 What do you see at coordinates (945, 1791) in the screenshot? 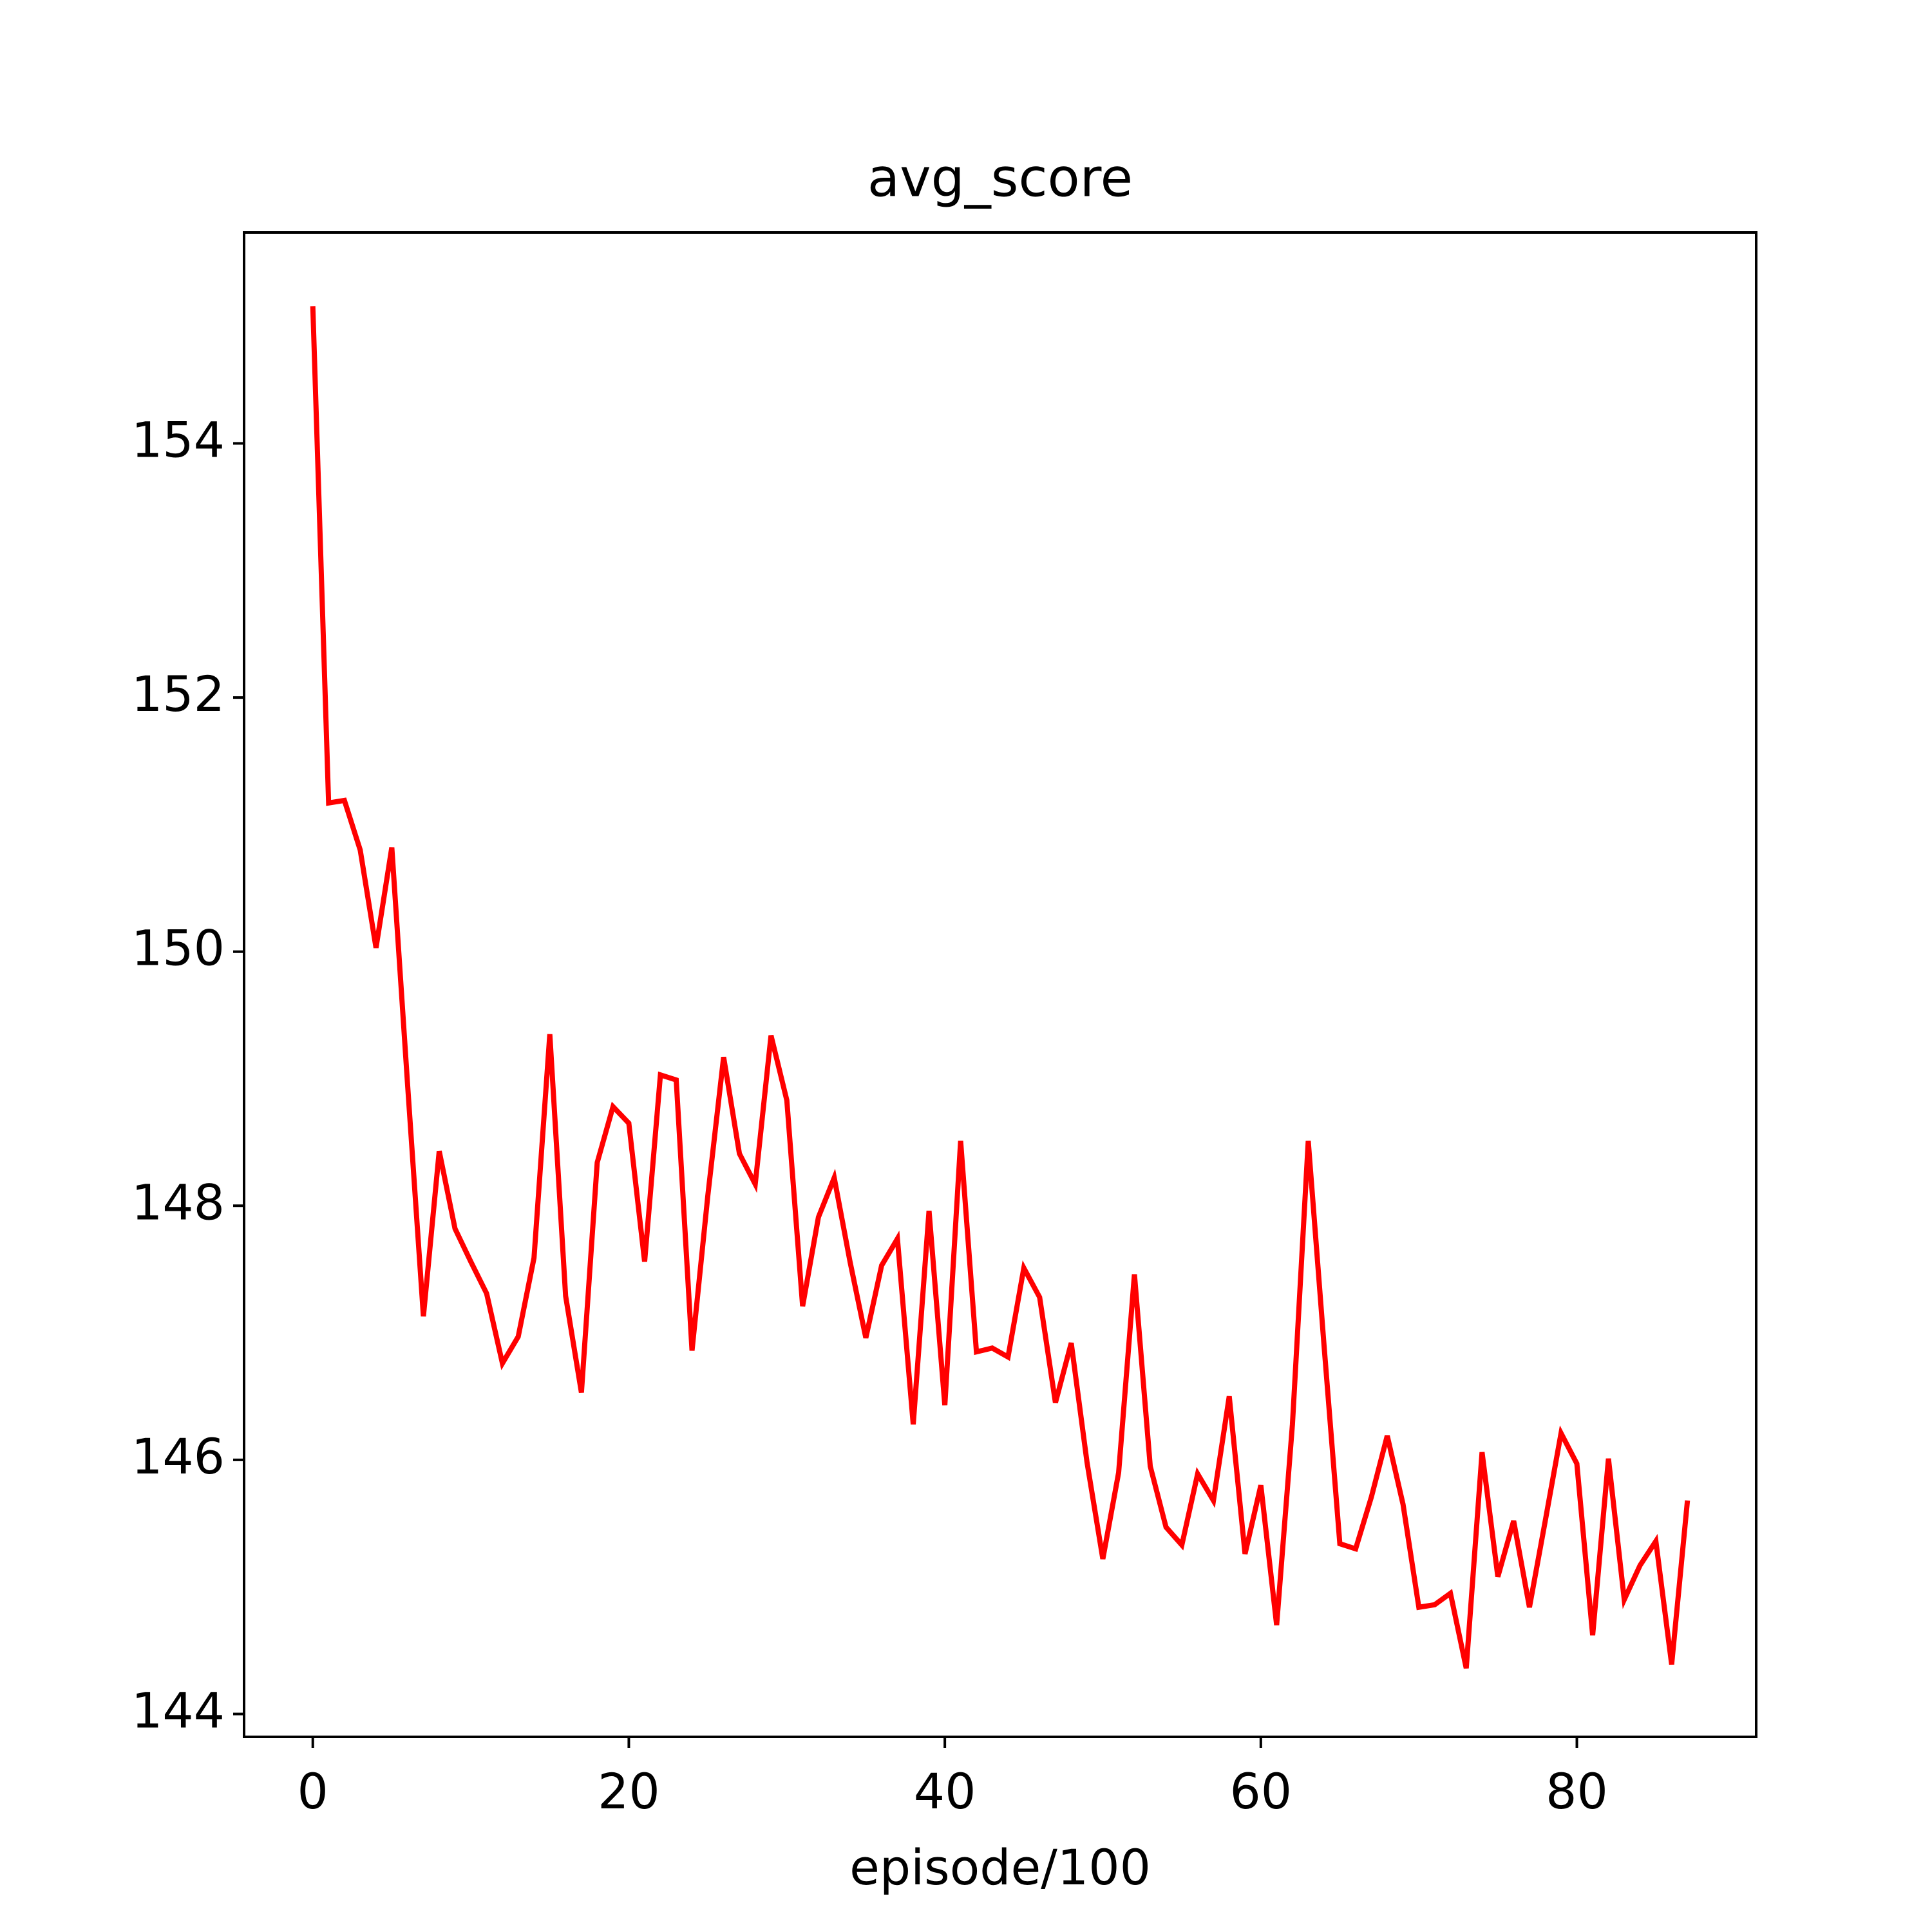
I see `x-tick-label: 40` at bounding box center [945, 1791].